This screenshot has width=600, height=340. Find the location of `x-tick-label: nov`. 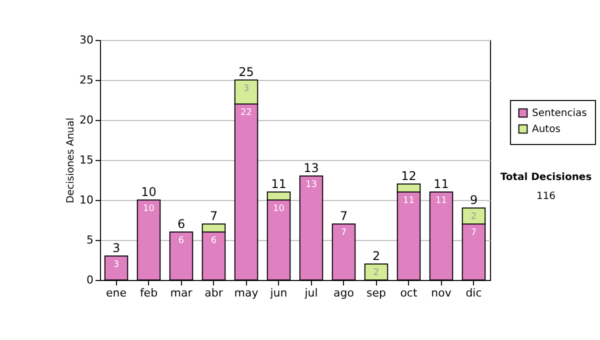

x-tick-label: nov is located at coordinates (441, 293).